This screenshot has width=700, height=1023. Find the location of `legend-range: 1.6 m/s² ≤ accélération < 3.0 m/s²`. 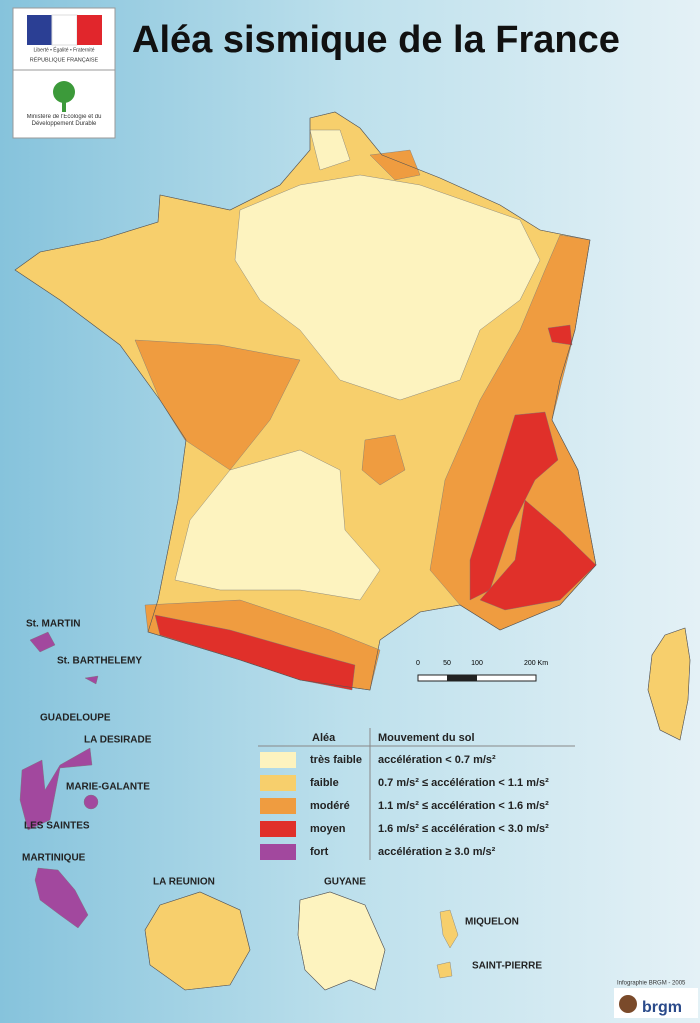

legend-range: 1.6 m/s² ≤ accélération < 3.0 m/s² is located at coordinates (463, 829).